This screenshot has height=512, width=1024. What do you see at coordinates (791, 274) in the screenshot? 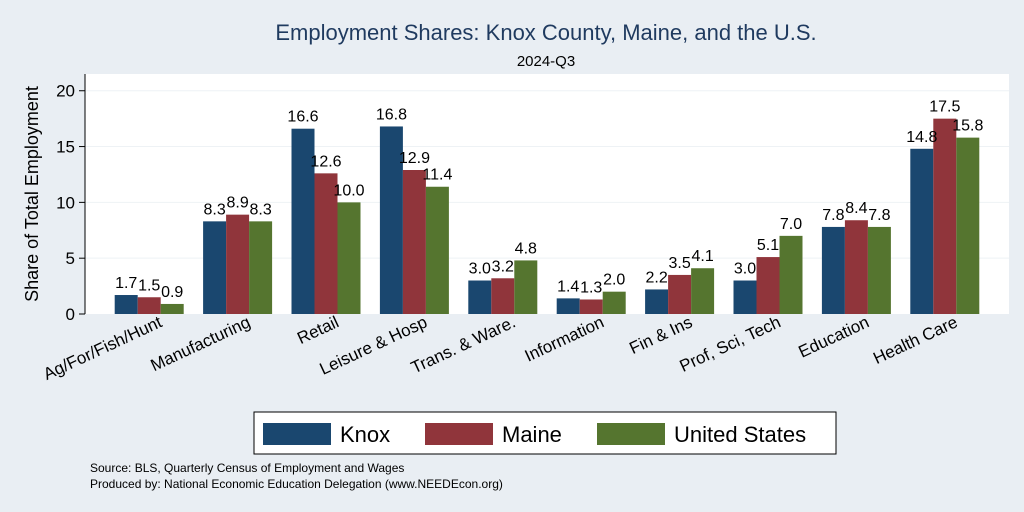
I see `bar-united-states-prof-sci-tech` at bounding box center [791, 274].